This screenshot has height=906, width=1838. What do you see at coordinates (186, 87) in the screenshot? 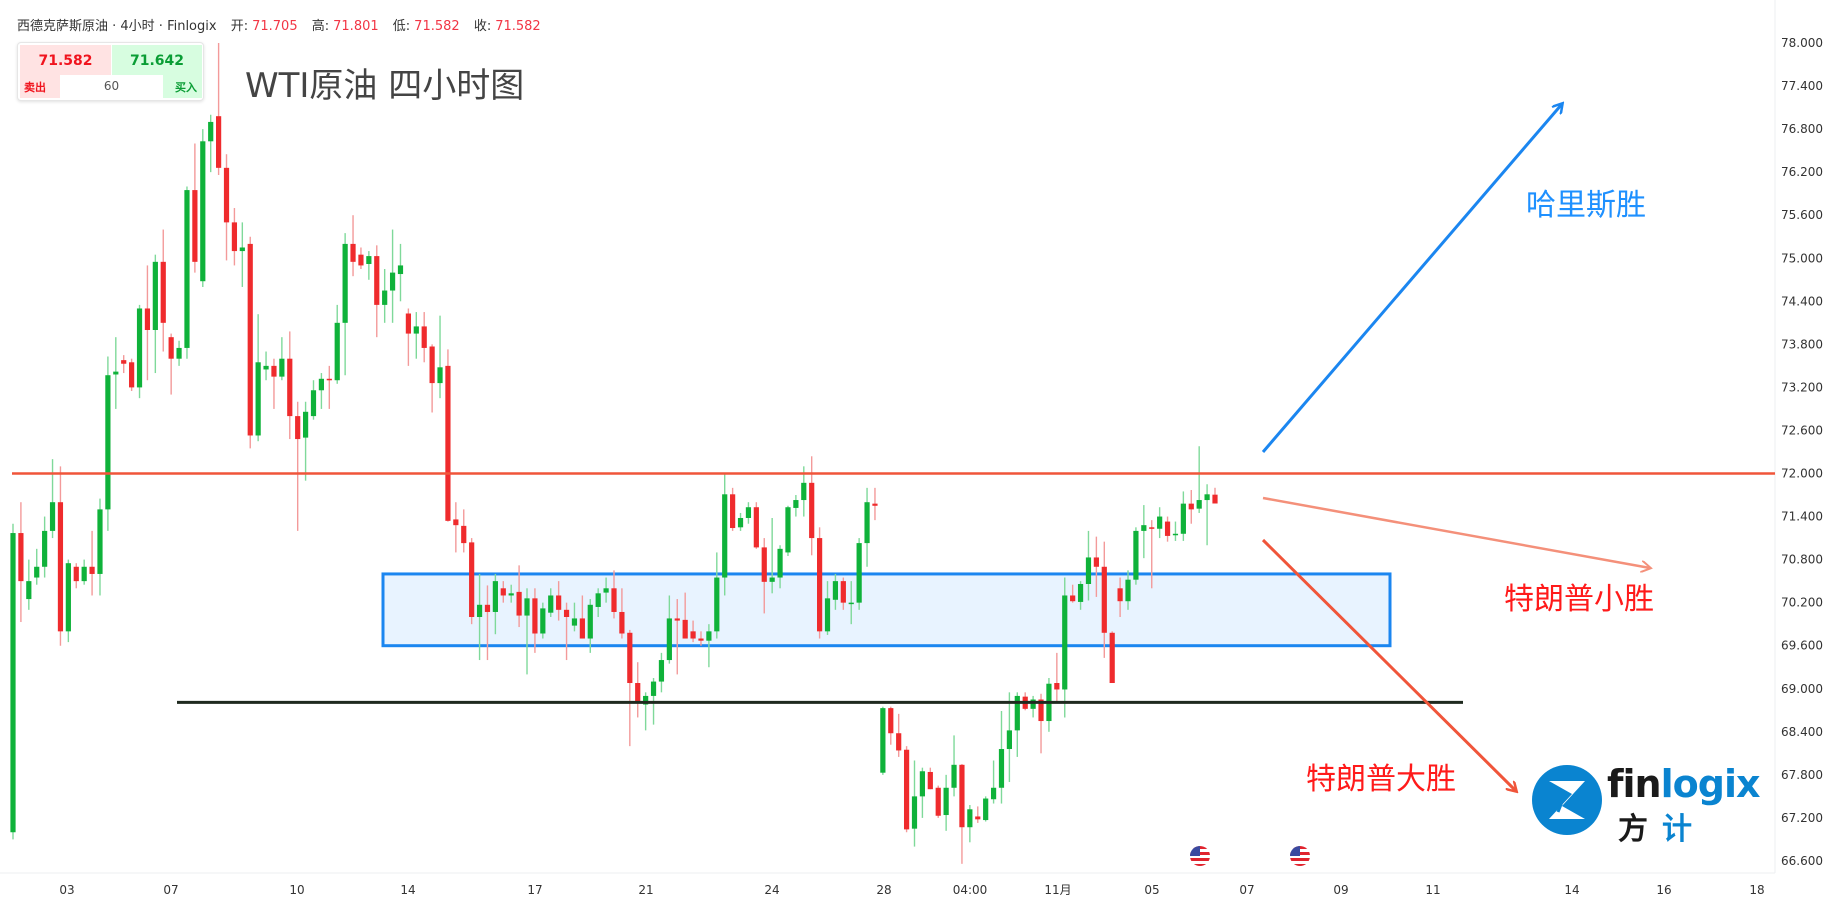
I see `buy-label: 买入` at bounding box center [186, 87].